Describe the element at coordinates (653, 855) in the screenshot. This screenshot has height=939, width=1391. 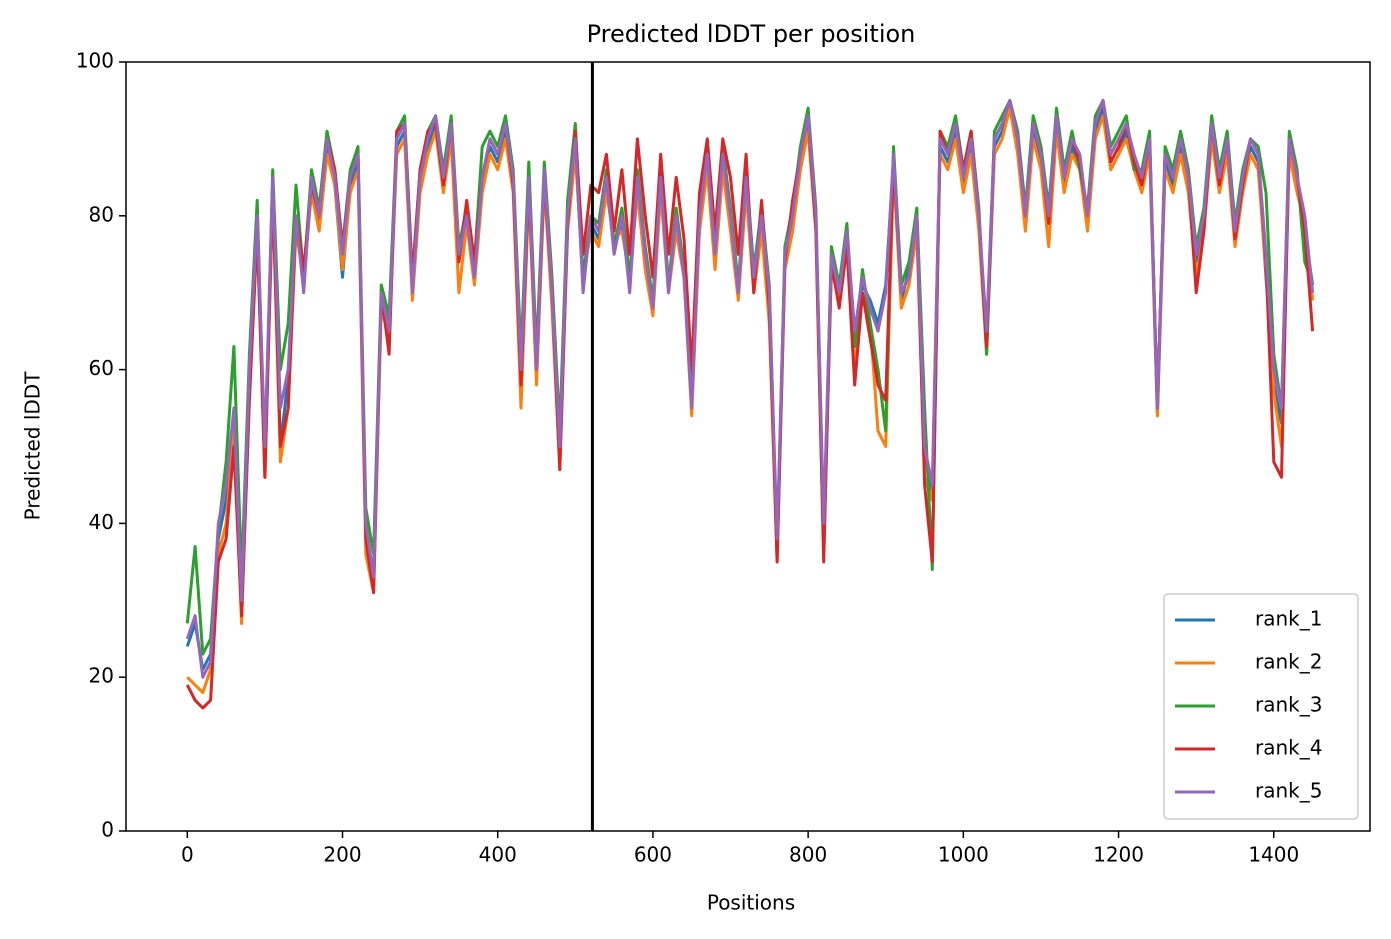
I see `x-tick-label: 600` at that location.